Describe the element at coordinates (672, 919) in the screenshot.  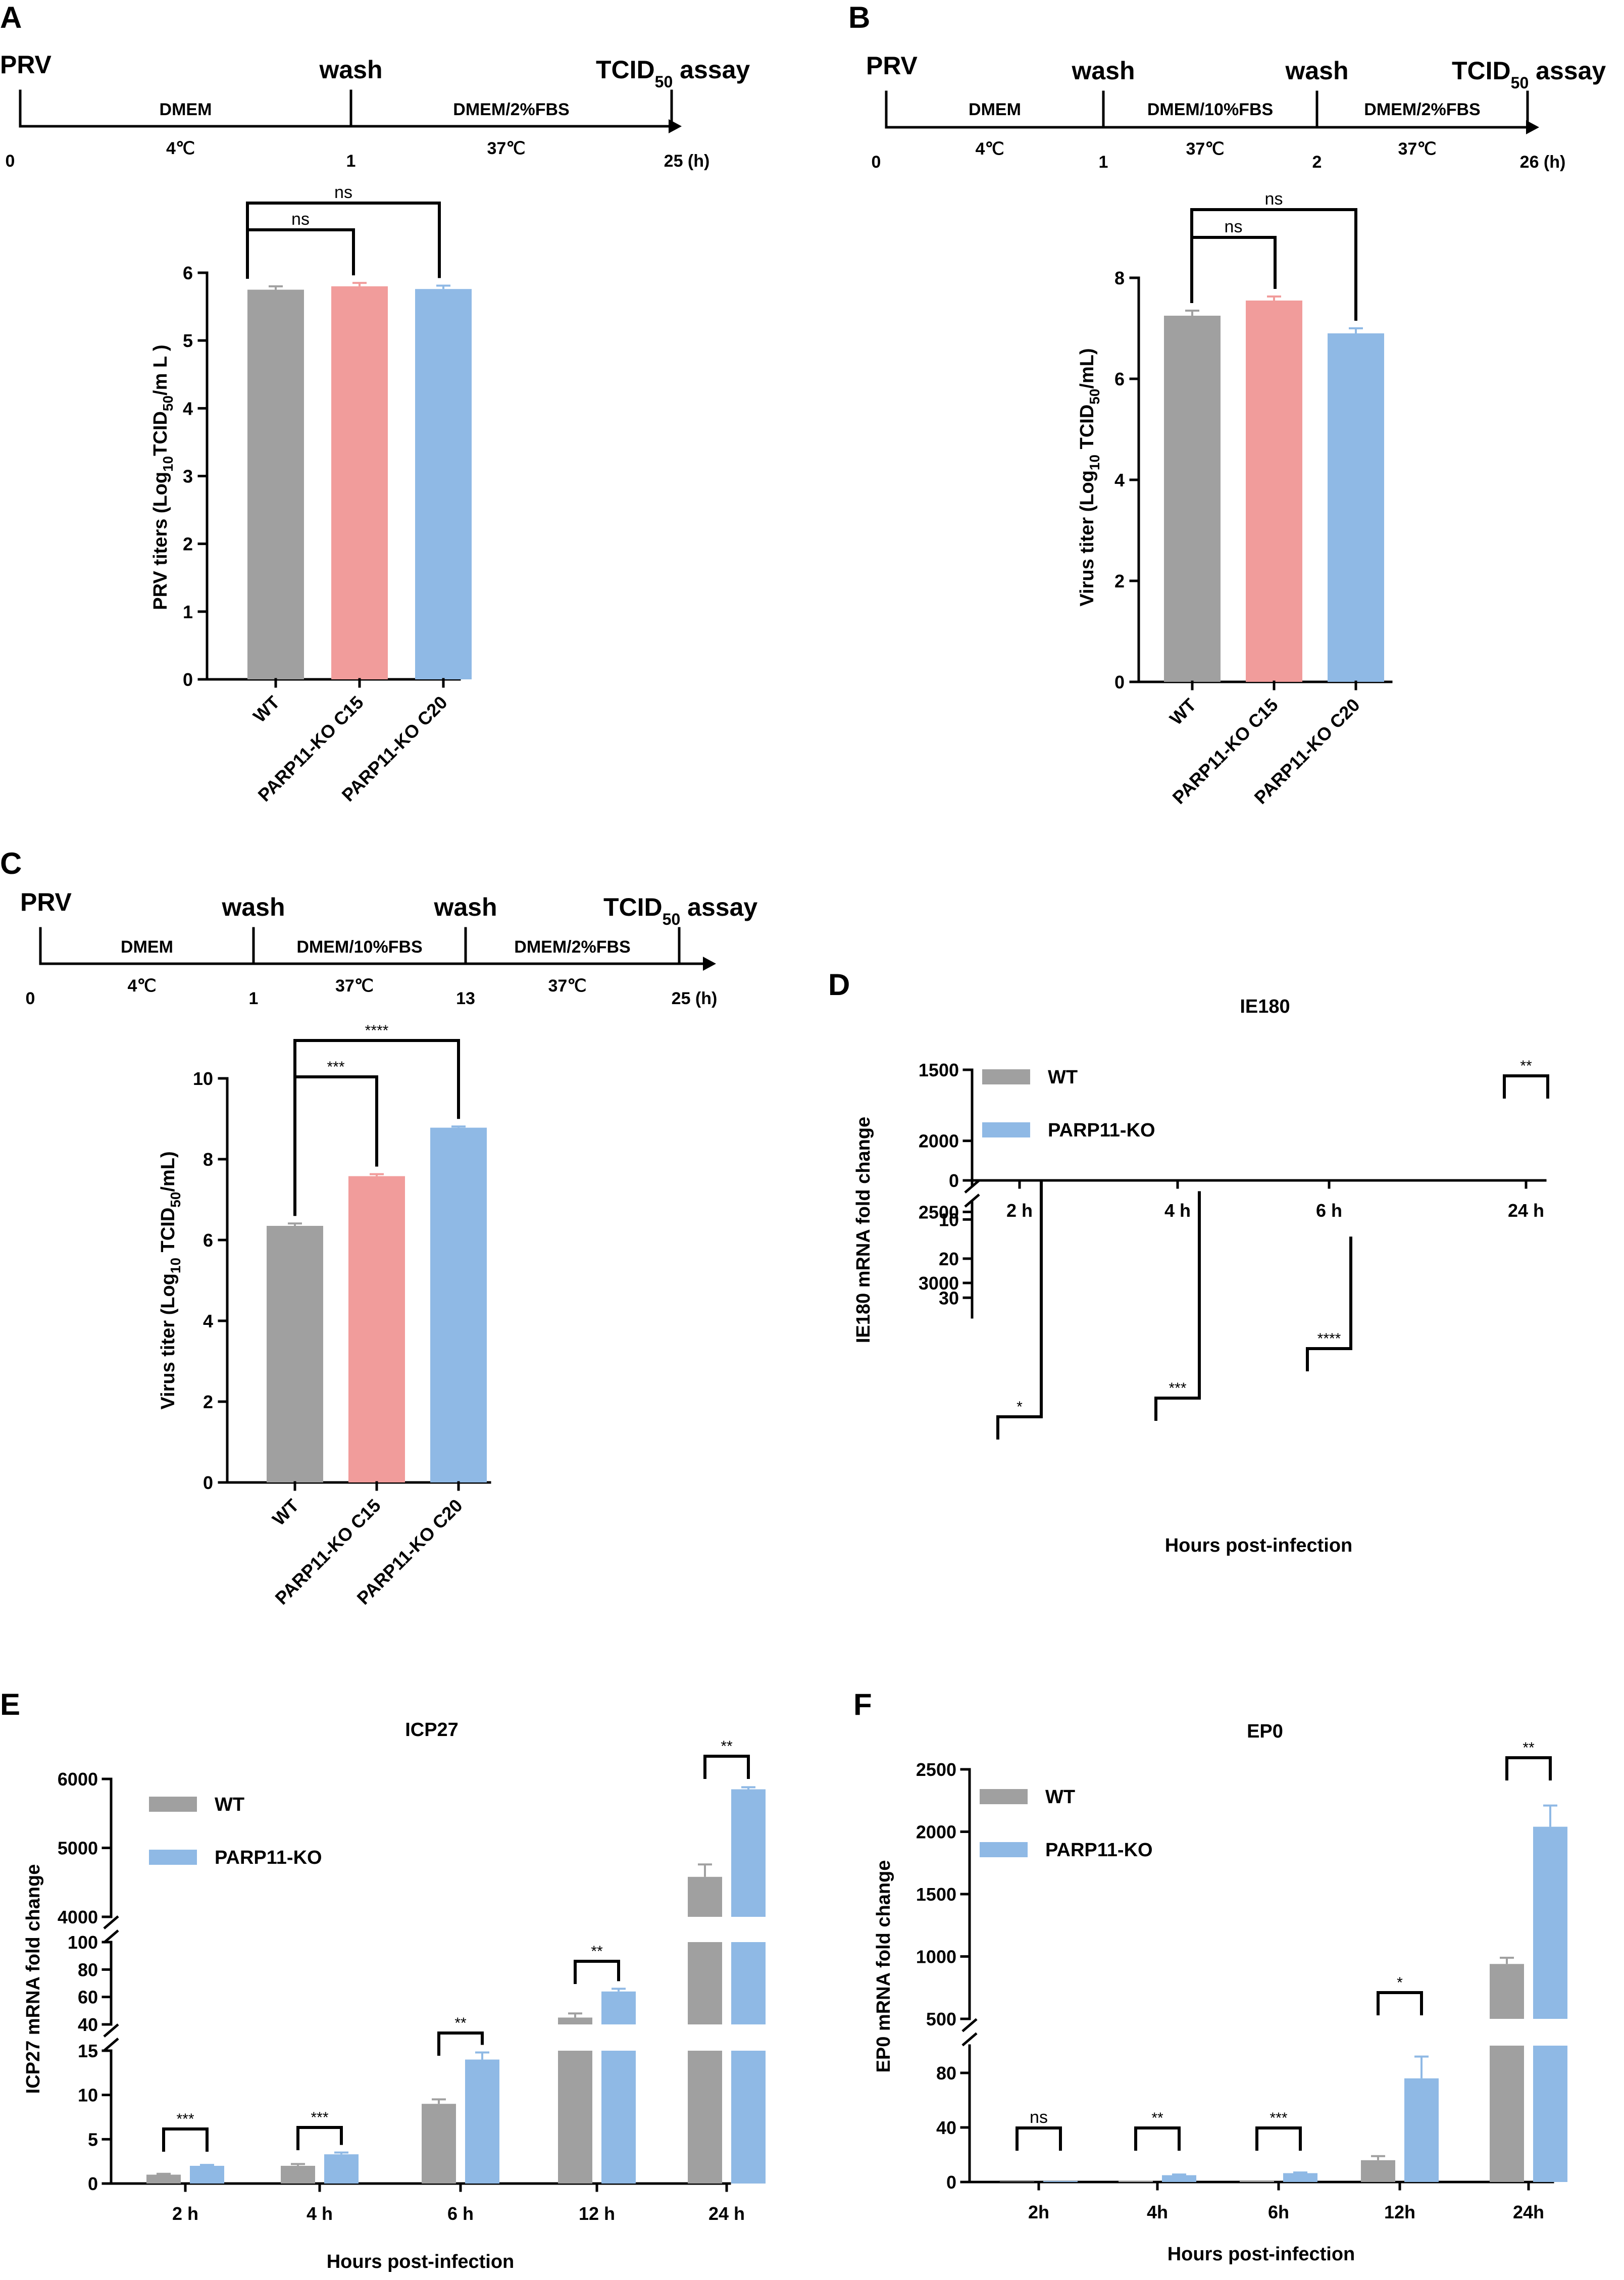
I see `timeline-c-assay-sub: 50` at that location.